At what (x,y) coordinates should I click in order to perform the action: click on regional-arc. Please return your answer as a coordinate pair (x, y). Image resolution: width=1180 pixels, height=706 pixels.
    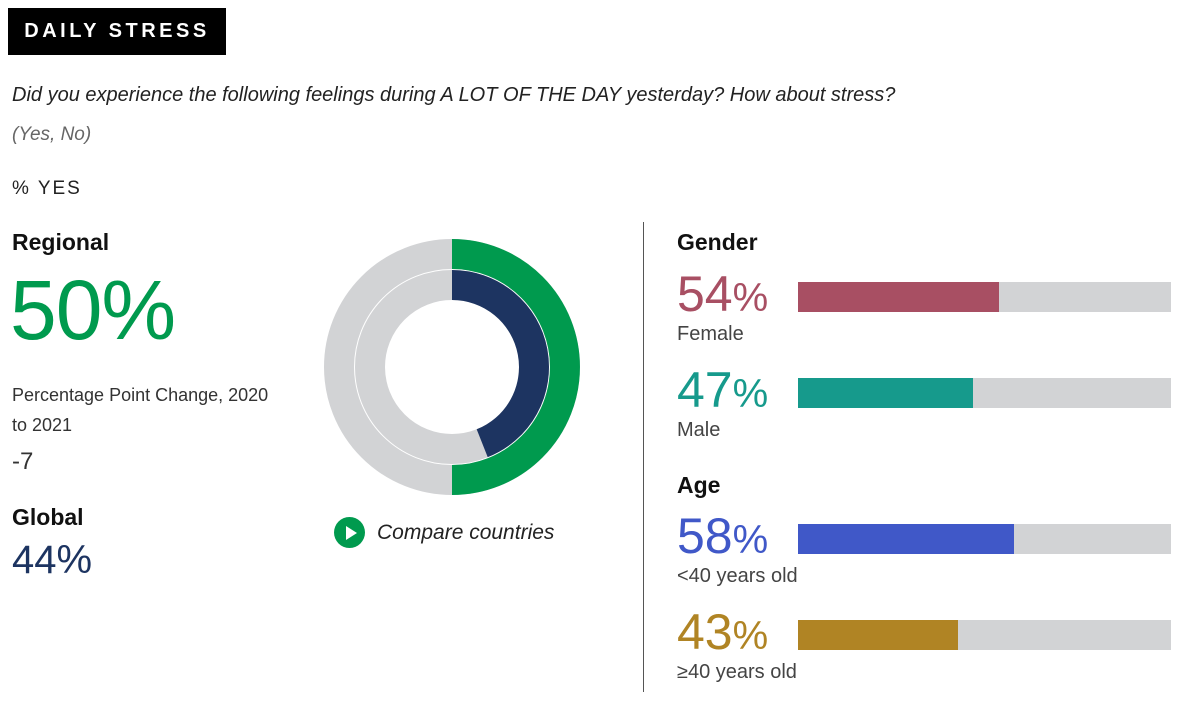
    Looking at the image, I should click on (515, 367).